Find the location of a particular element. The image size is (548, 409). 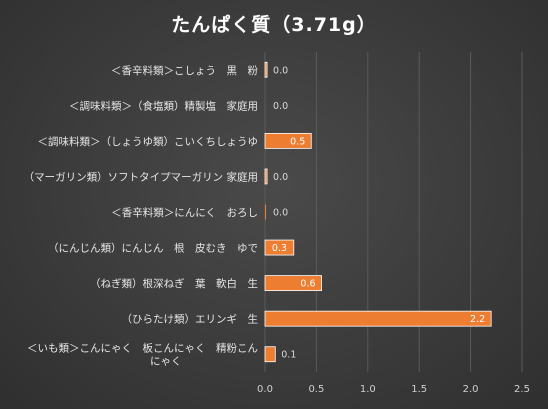

category-label: ＜調味料類＞（しょうゆ類）こいくちしょうゆ is located at coordinates (148, 141).